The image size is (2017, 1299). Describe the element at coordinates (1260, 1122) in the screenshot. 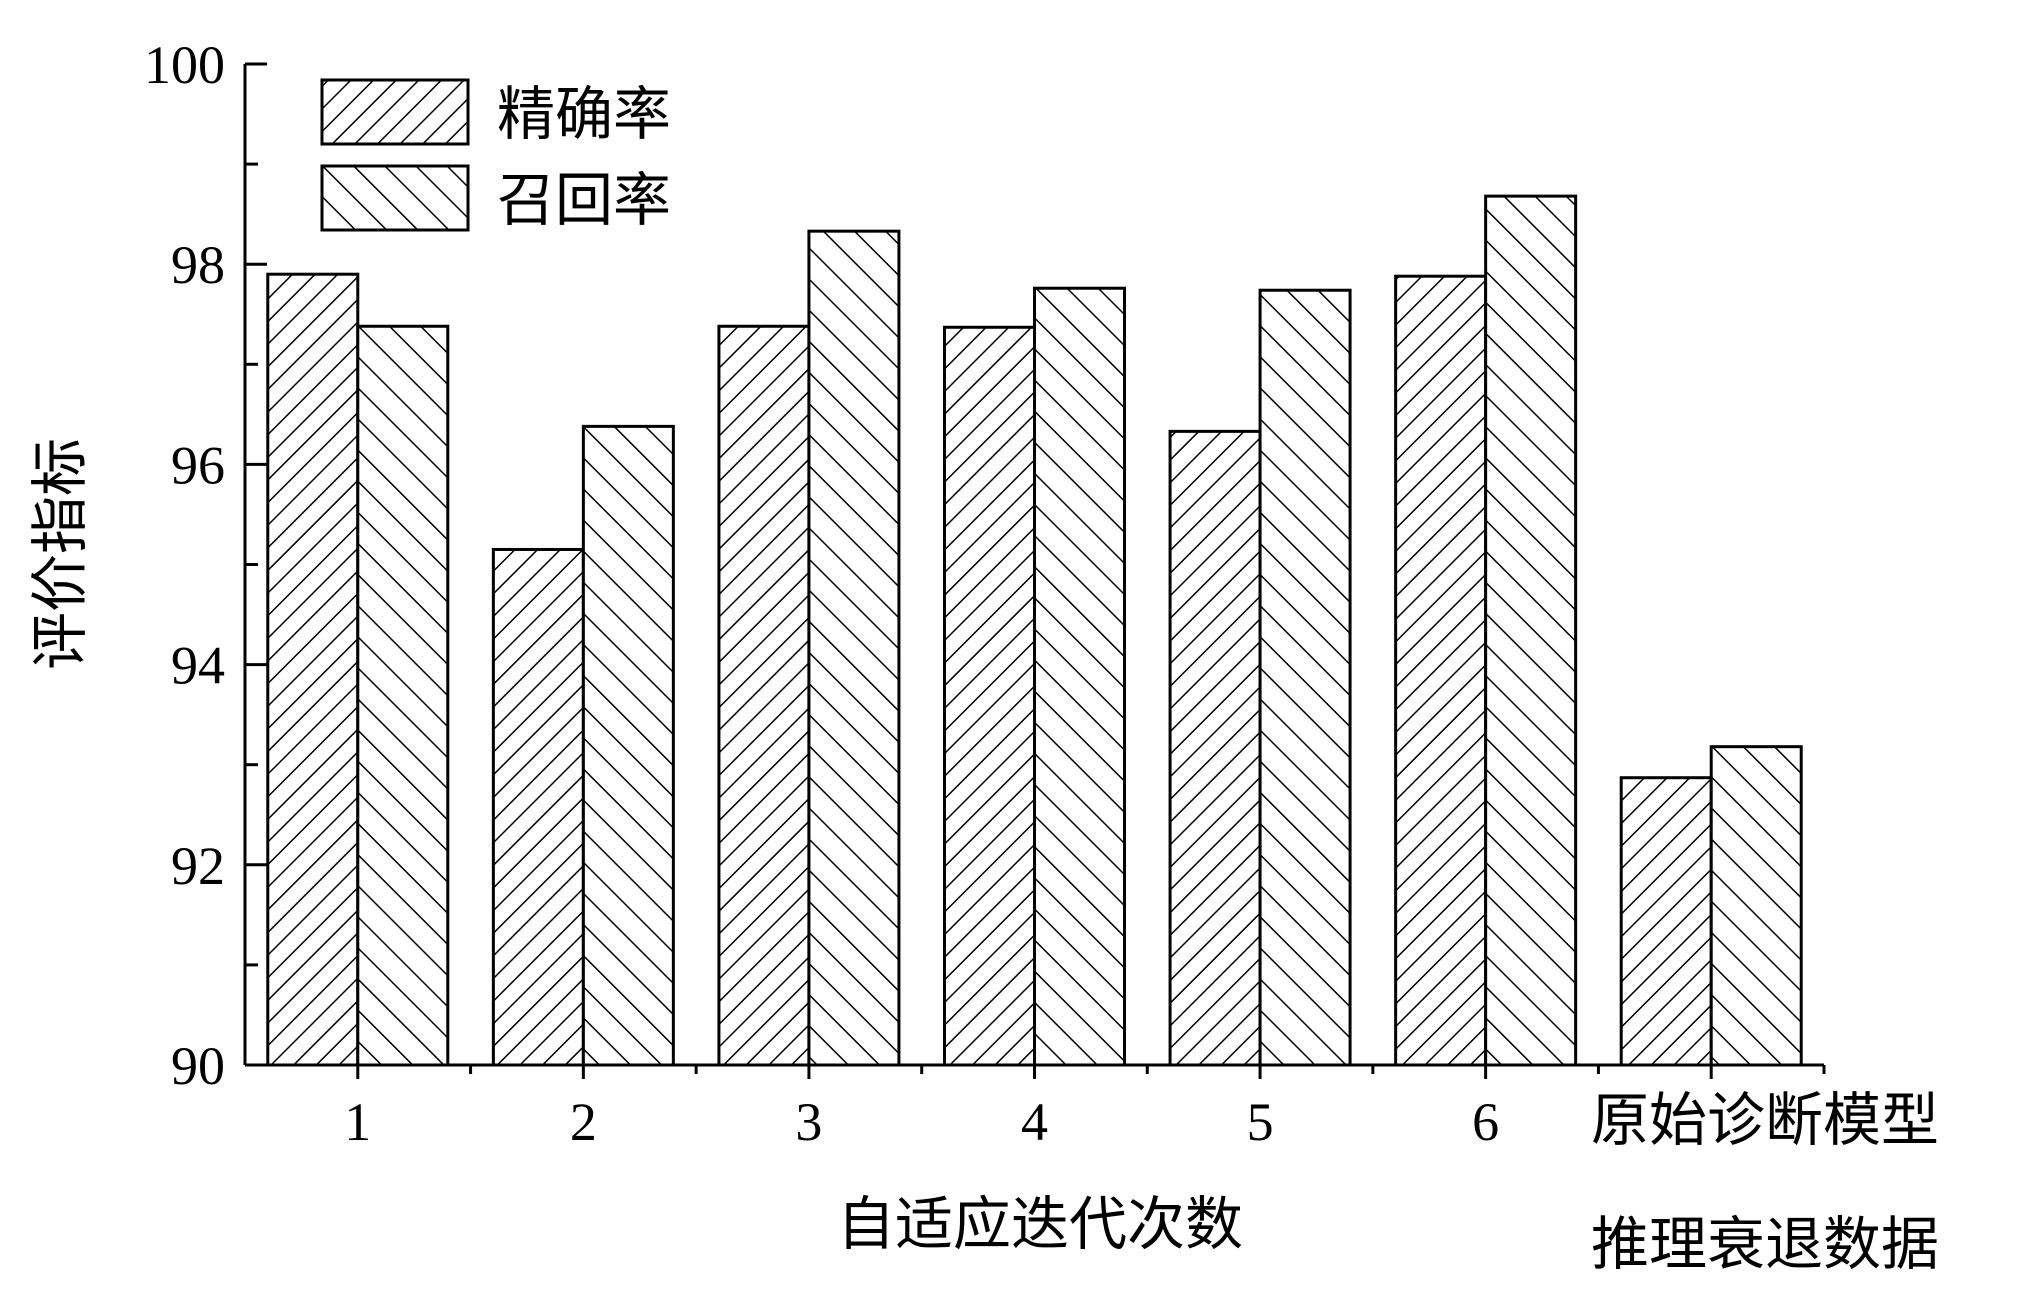

I see `x-tick-label: 5` at that location.